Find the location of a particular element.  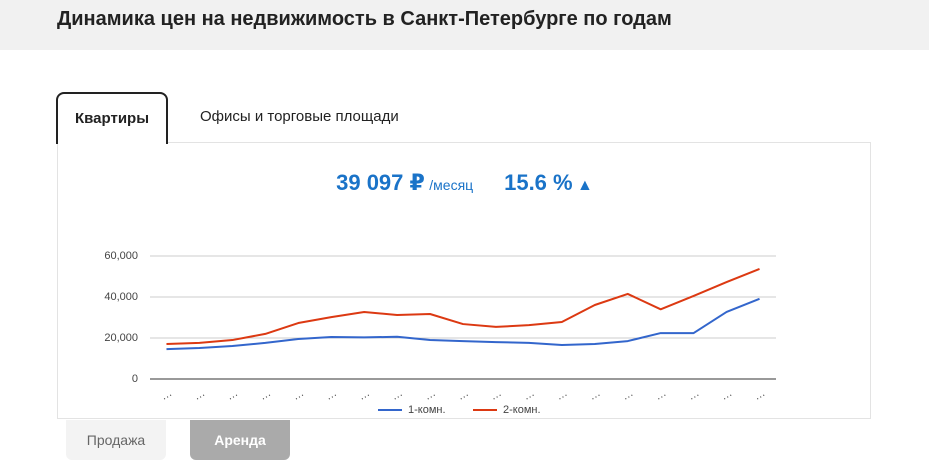

y-tick-label: 20,000 is located at coordinates (121, 338).